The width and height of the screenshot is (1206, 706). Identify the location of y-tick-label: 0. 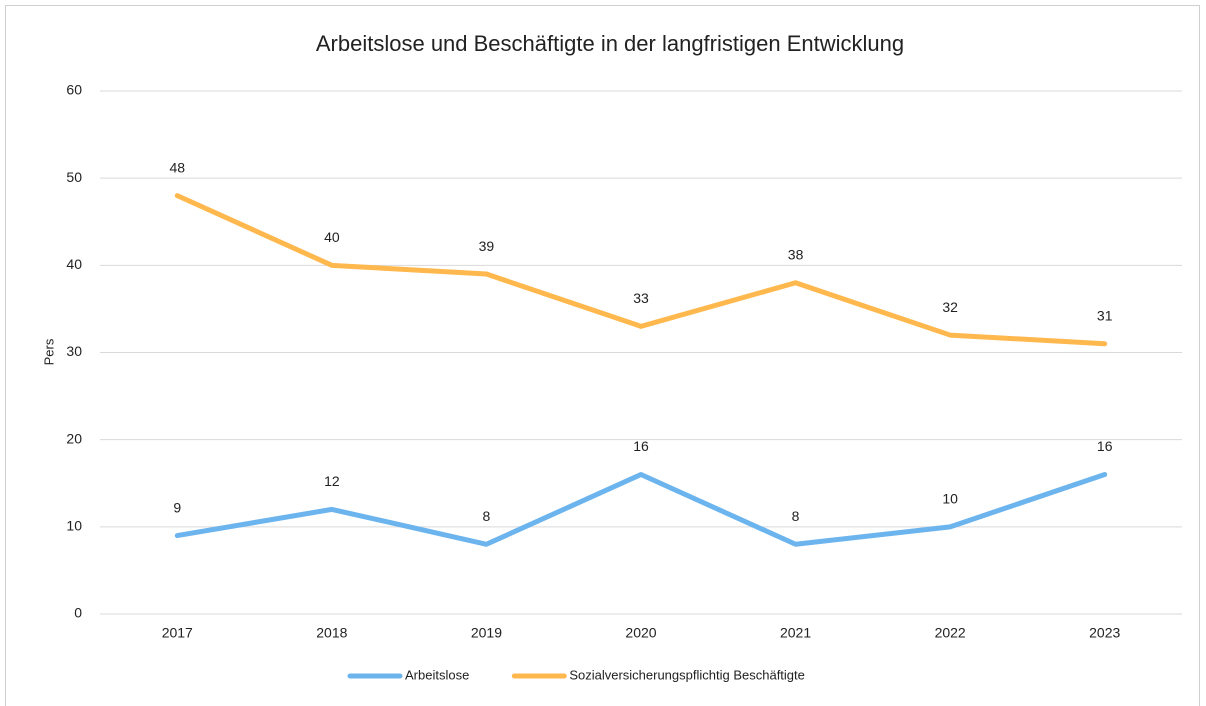
(78, 613).